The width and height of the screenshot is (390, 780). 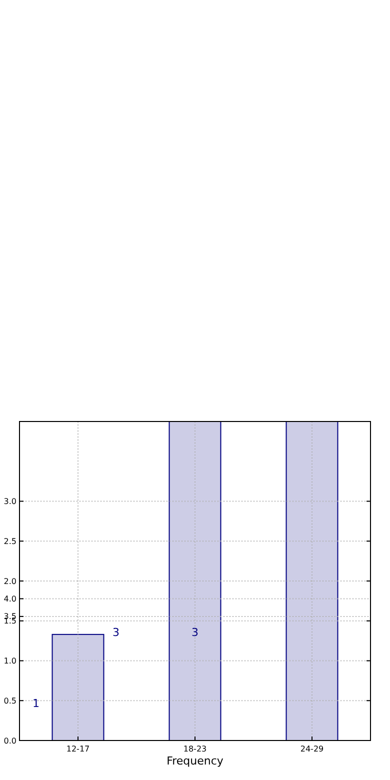 I want to click on x-tick-label: 24-29, so click(x=312, y=749).